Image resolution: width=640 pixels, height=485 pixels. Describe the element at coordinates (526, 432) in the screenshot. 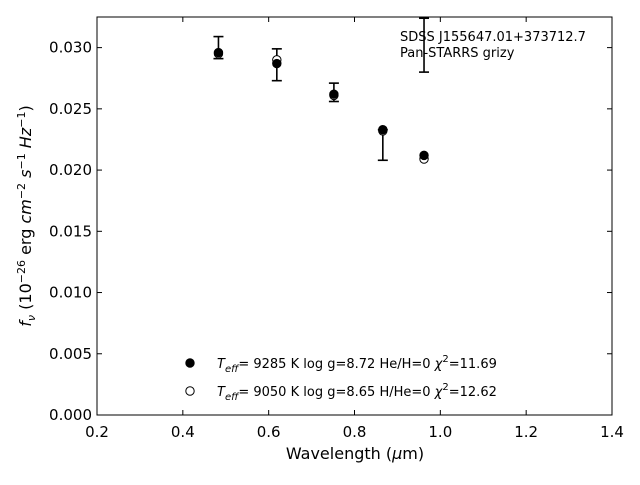

I see `x-tick-label: 1.2` at that location.